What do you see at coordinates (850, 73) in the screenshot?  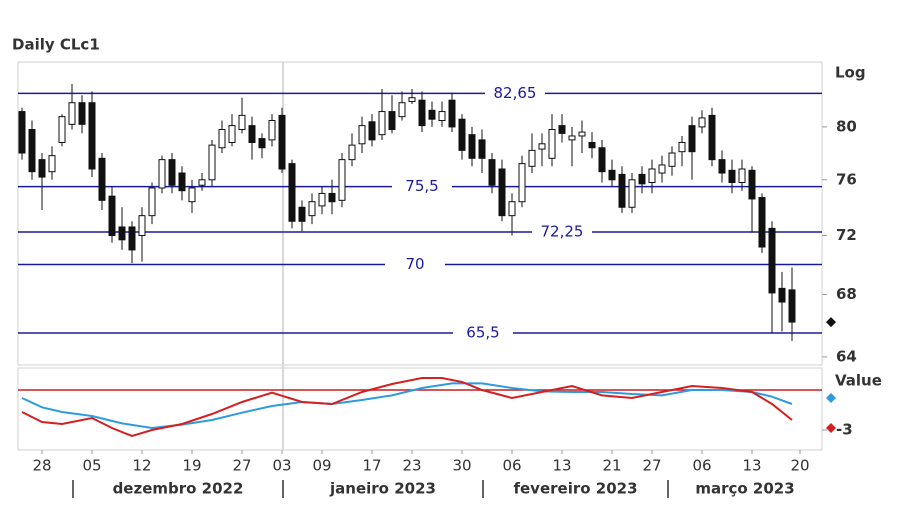 I see `scale-label: Log` at bounding box center [850, 73].